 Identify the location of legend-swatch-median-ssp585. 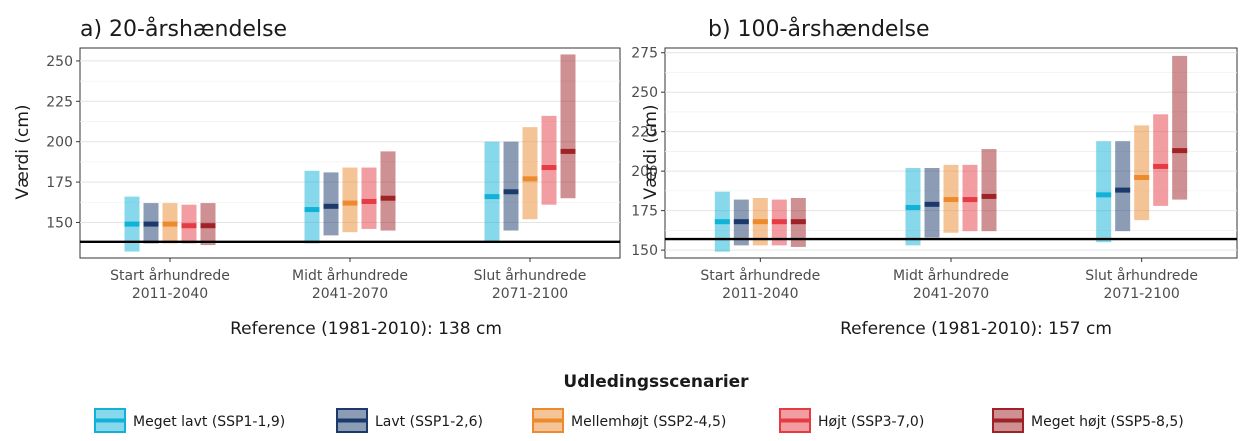
(1008, 420).